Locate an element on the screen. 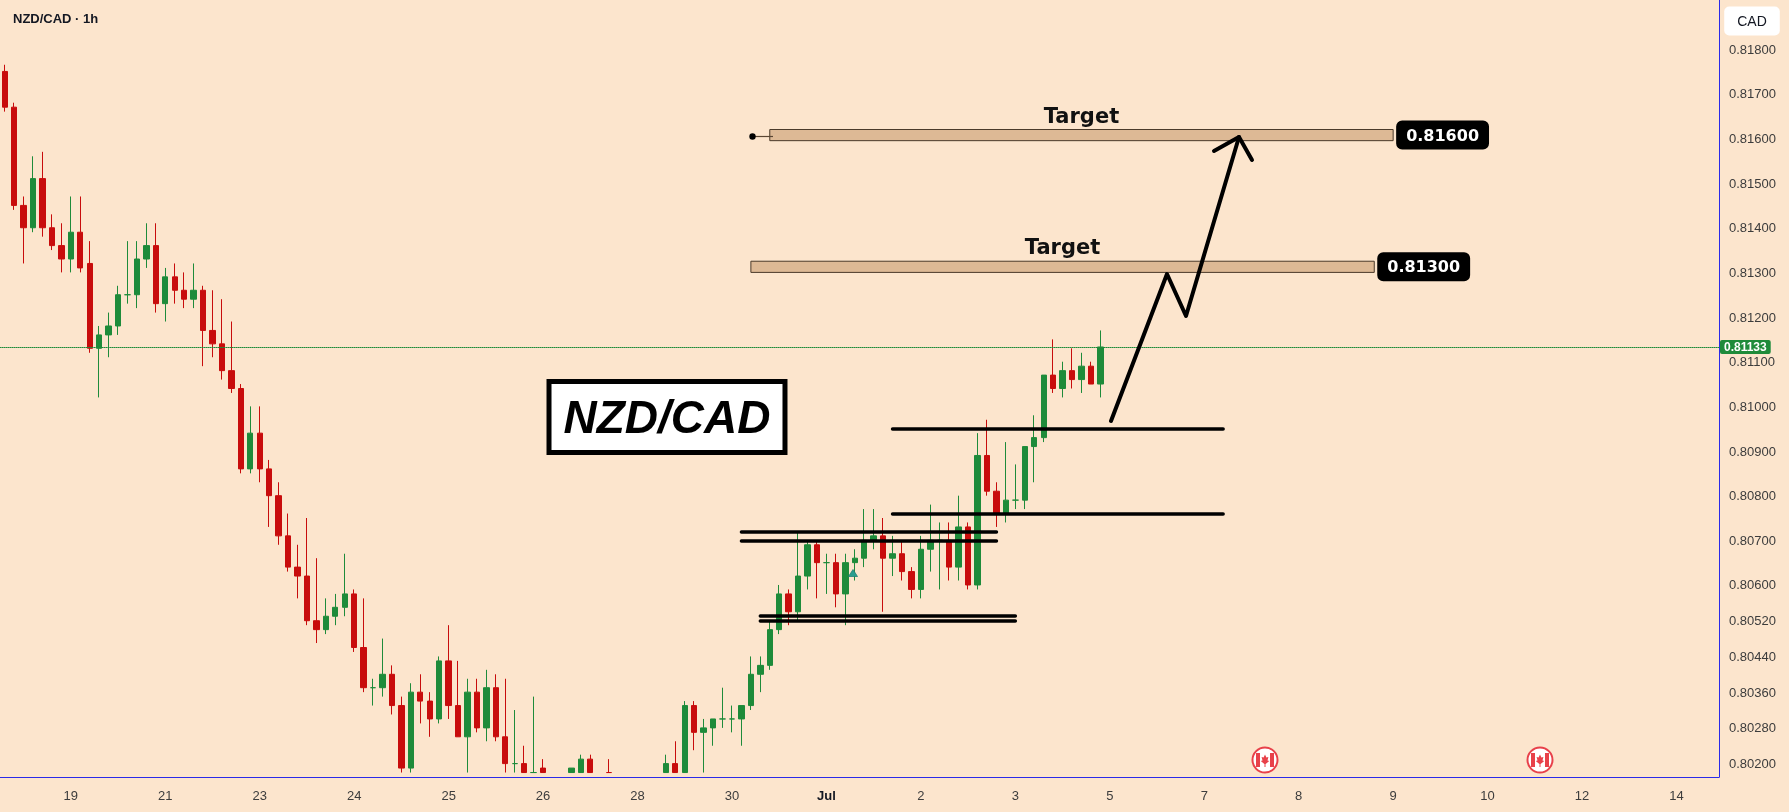  x-tick-label: 14 is located at coordinates (1676, 795).